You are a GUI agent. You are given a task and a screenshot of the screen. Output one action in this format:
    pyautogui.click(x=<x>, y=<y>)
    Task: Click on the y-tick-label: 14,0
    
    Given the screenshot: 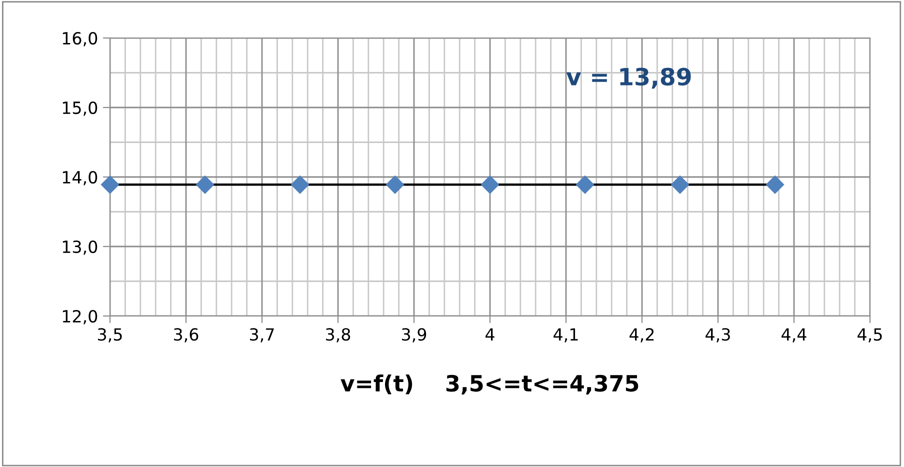 What is the action you would take?
    pyautogui.click(x=80, y=178)
    